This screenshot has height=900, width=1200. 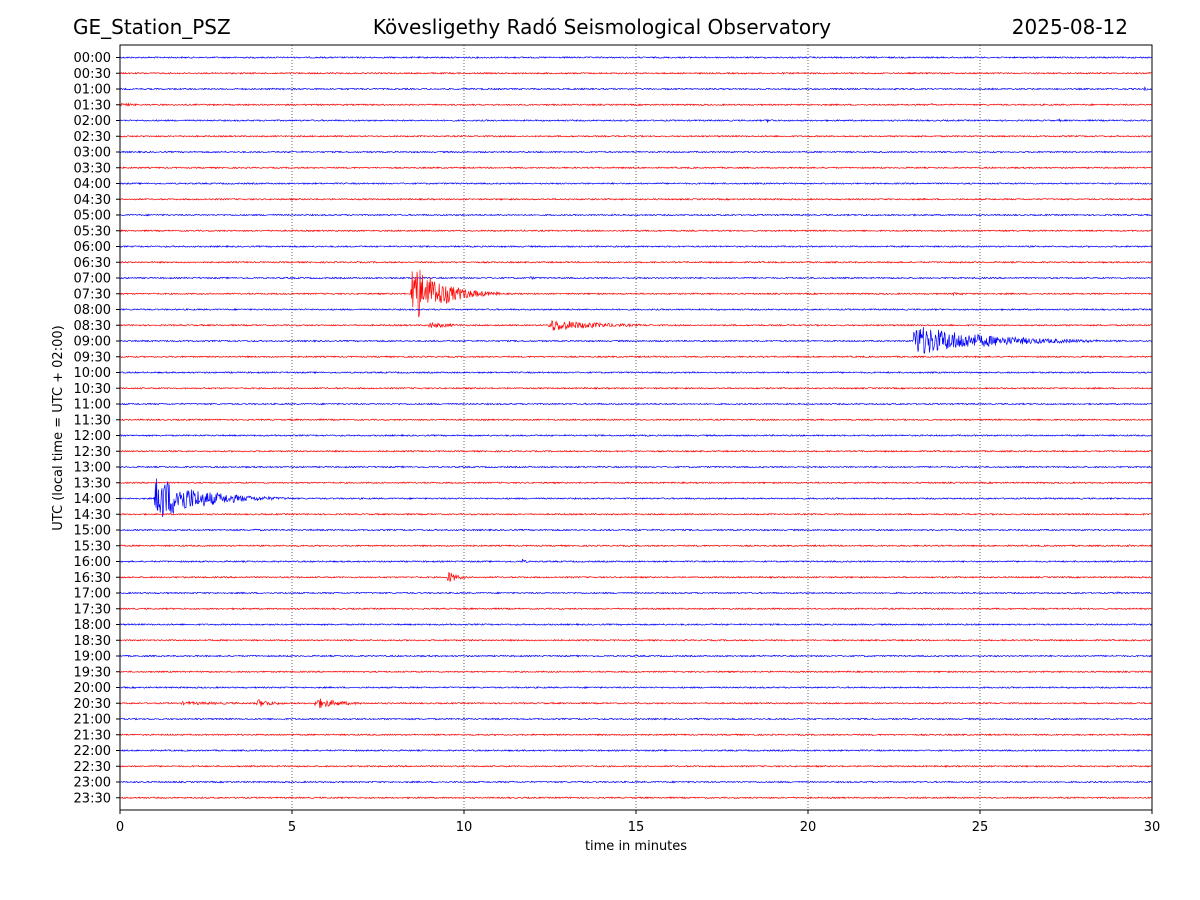 I want to click on y-tick-label: 15:30, so click(x=92, y=546).